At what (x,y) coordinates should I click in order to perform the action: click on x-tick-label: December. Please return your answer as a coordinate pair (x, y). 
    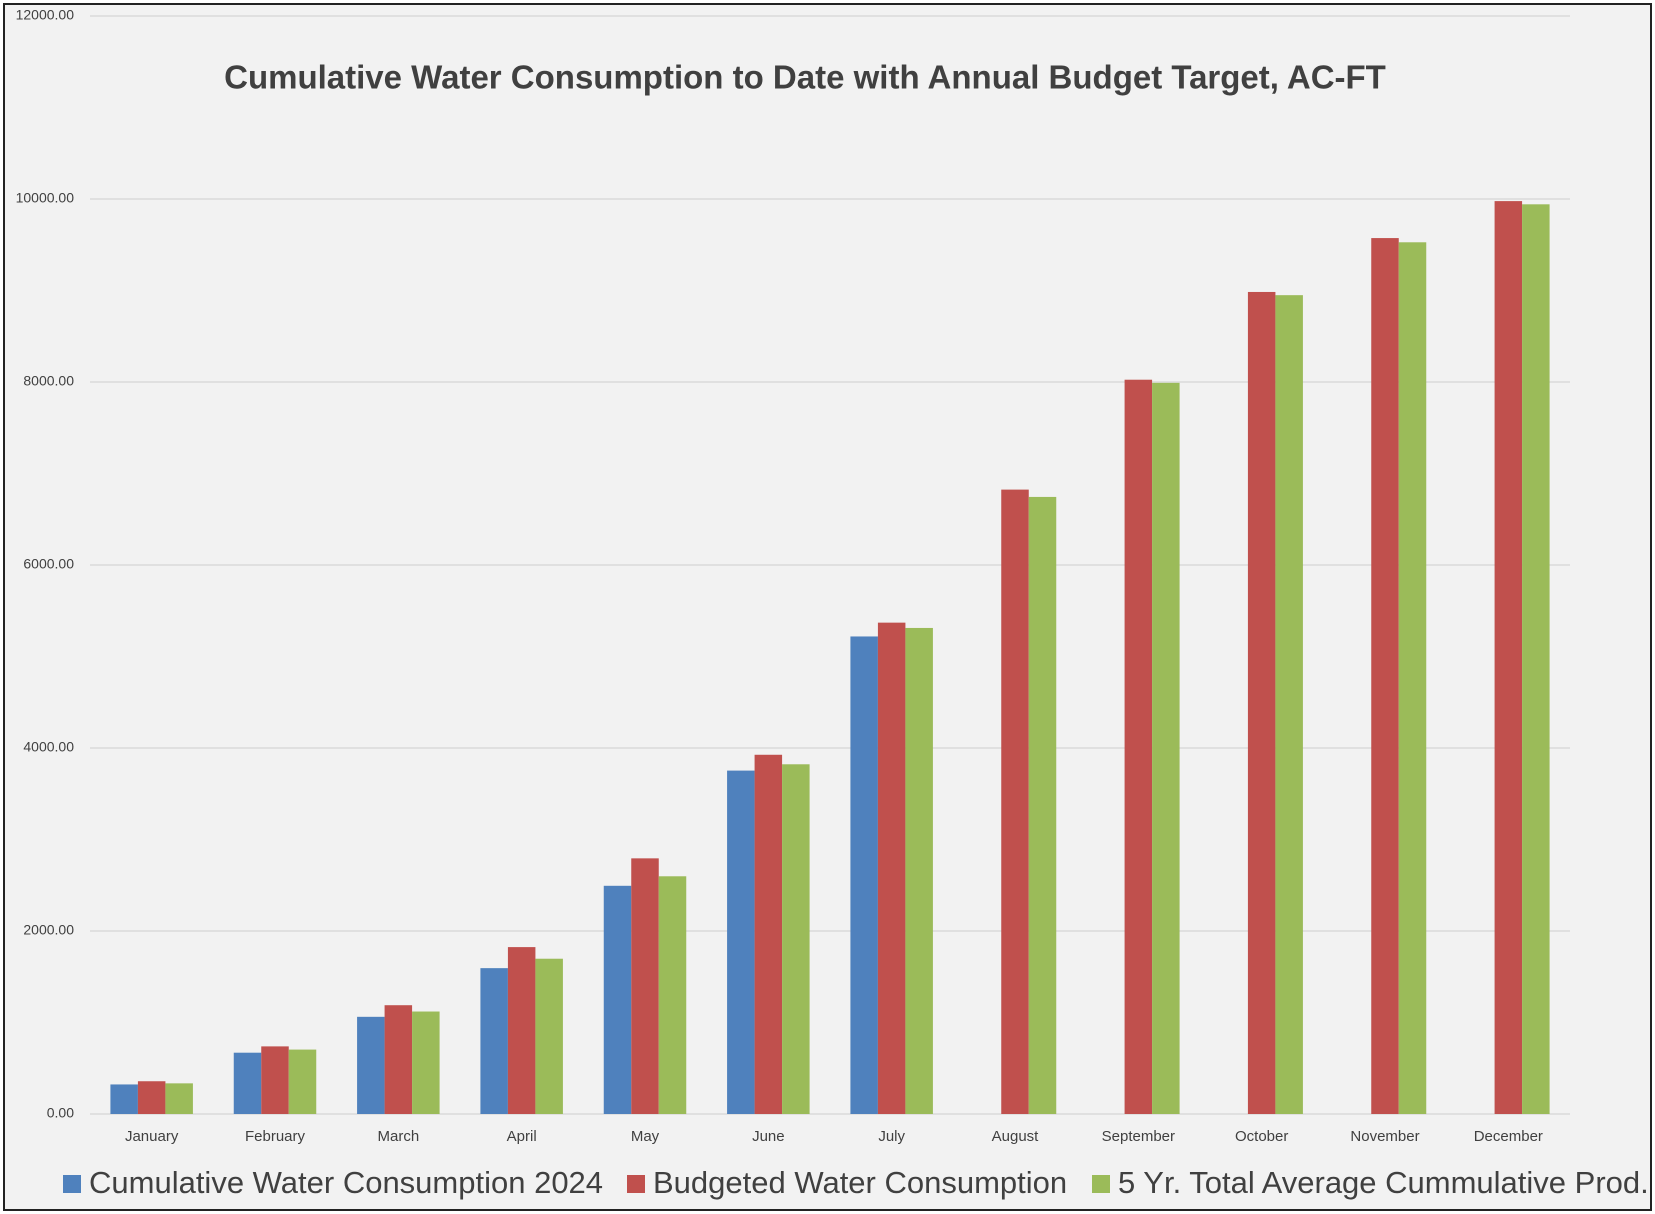
    Looking at the image, I should click on (1508, 1136).